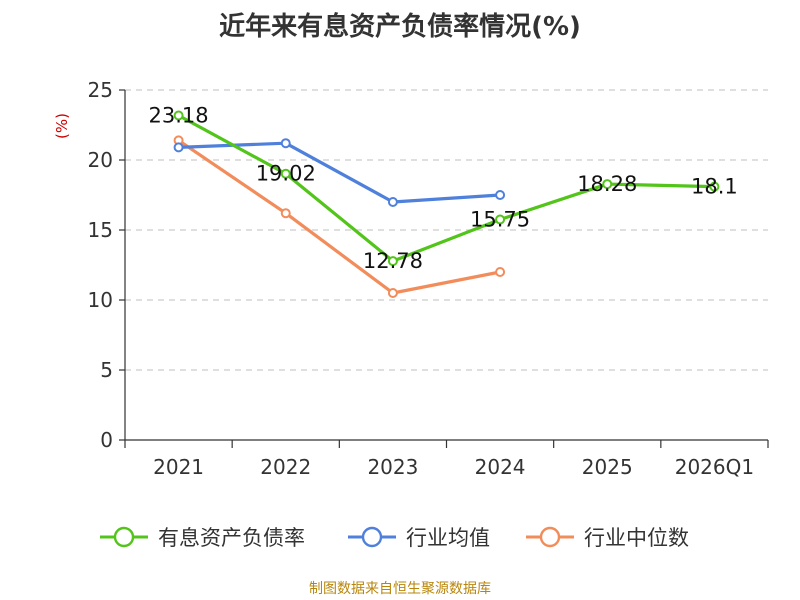 The width and height of the screenshot is (800, 600). What do you see at coordinates (100, 230) in the screenshot?
I see `y-tick-label: 15` at bounding box center [100, 230].